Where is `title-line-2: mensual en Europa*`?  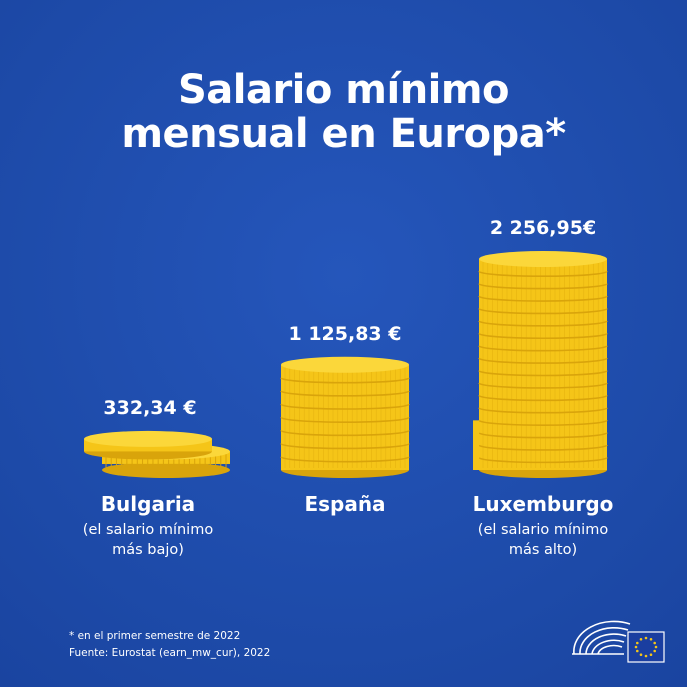 title-line-2: mensual en Europa* is located at coordinates (343, 134).